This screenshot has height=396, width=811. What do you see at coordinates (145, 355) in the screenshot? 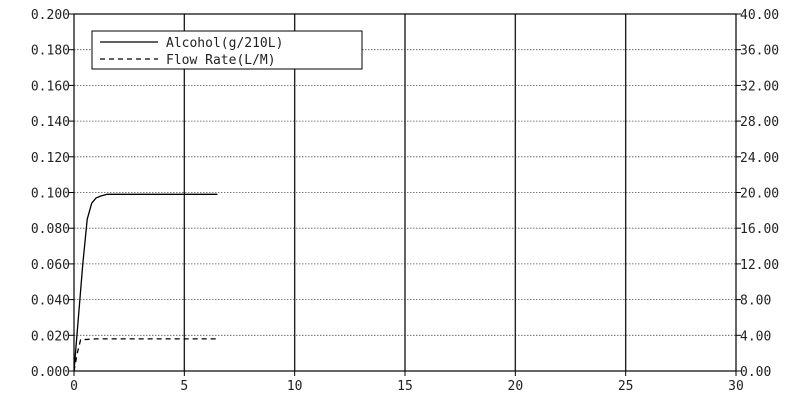
I see `series-flow-rate-line` at bounding box center [145, 355].